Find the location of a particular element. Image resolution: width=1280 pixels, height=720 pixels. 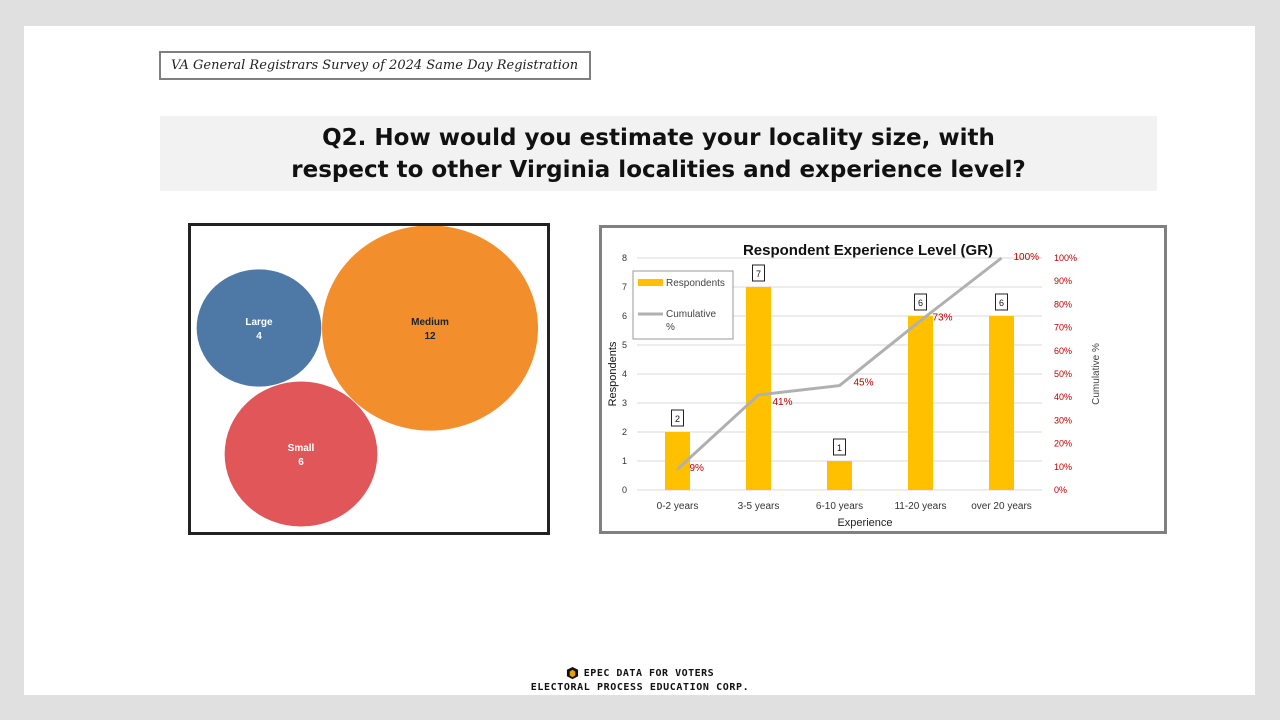

locality-size-bubble-chart: Large 4 Medium 12 Small 6 is located at coordinates (369, 379).